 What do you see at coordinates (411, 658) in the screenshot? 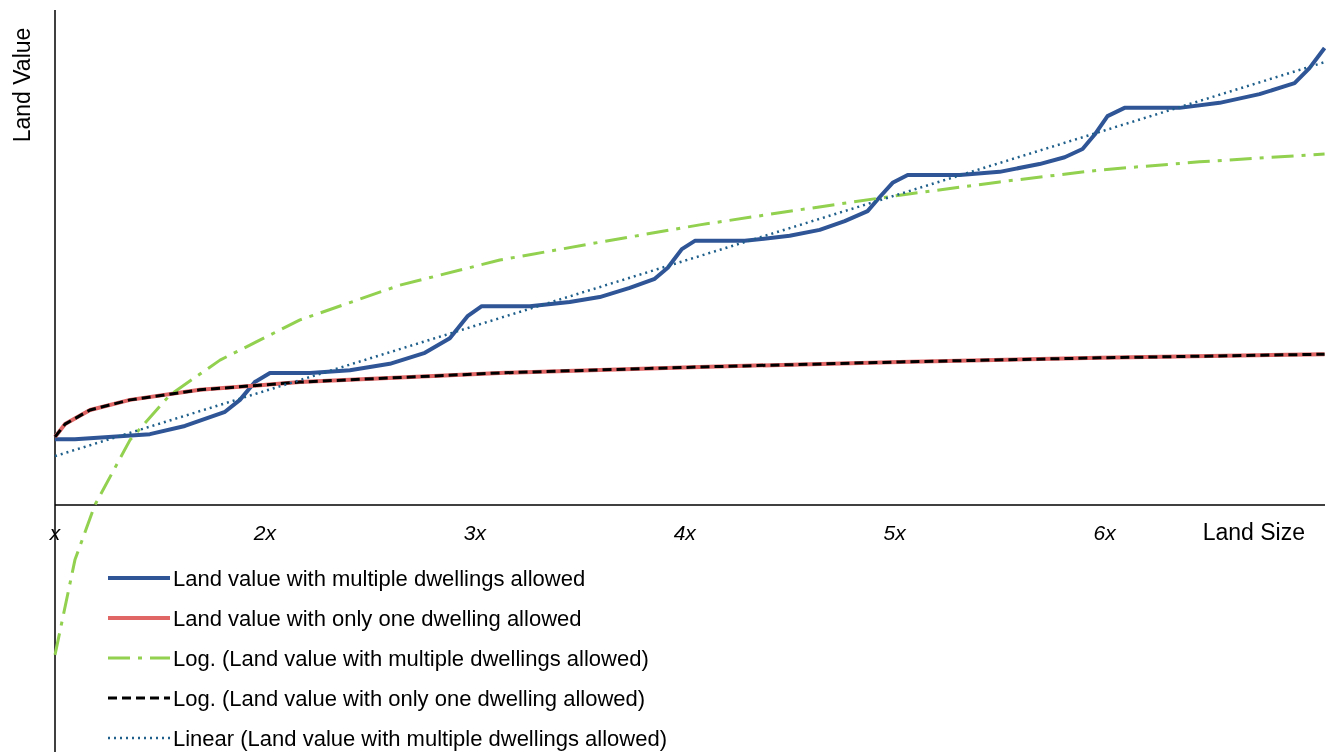
I see `legend-label: Log. (Land value with multiple dwellings allowed)` at bounding box center [411, 658].